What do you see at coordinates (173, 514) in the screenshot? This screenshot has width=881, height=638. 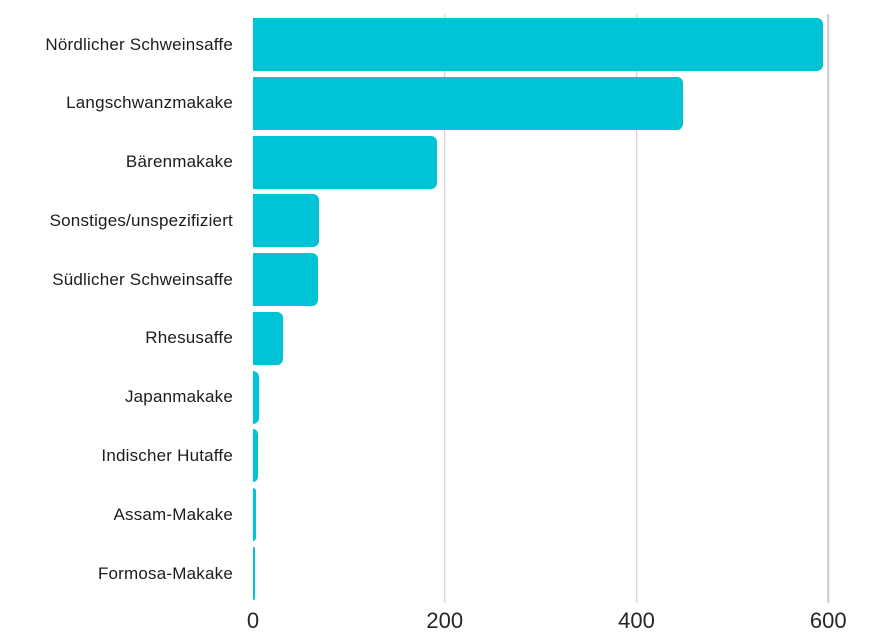 I see `category-label: Assam-Makake` at bounding box center [173, 514].